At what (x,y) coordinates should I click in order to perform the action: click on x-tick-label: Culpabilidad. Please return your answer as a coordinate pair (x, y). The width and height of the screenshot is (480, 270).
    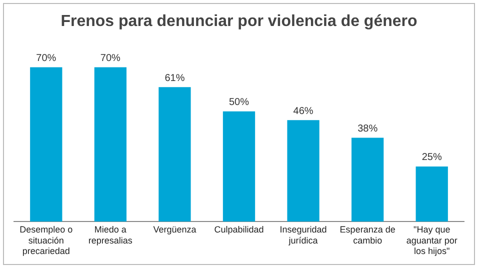
    Looking at the image, I should click on (239, 229).